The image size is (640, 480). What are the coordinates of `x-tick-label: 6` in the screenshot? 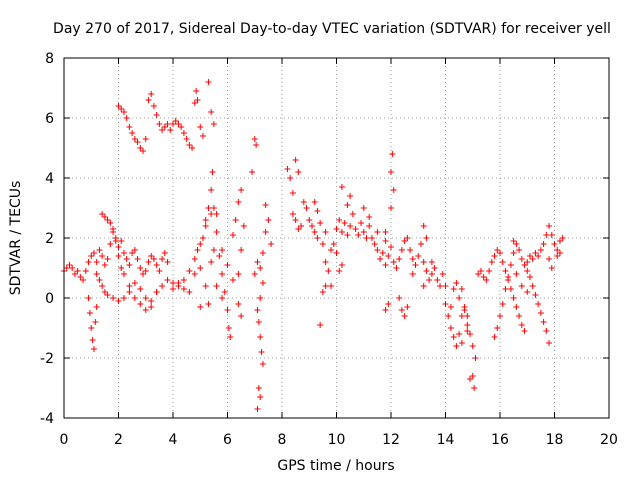 It's located at (227, 440).